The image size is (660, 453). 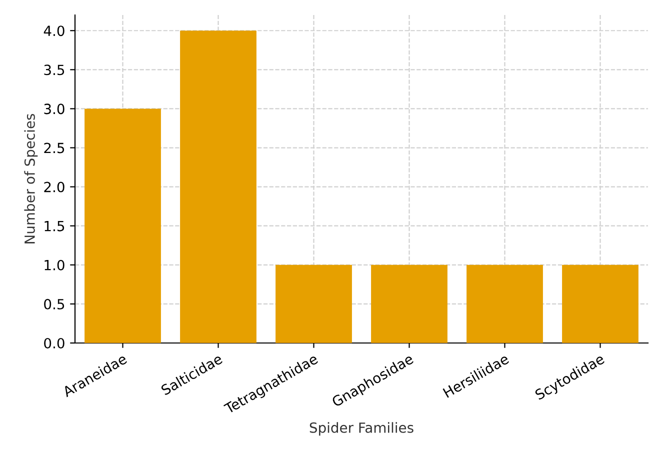 What do you see at coordinates (54, 109) in the screenshot?
I see `y-tick-label: 3.0` at bounding box center [54, 109].